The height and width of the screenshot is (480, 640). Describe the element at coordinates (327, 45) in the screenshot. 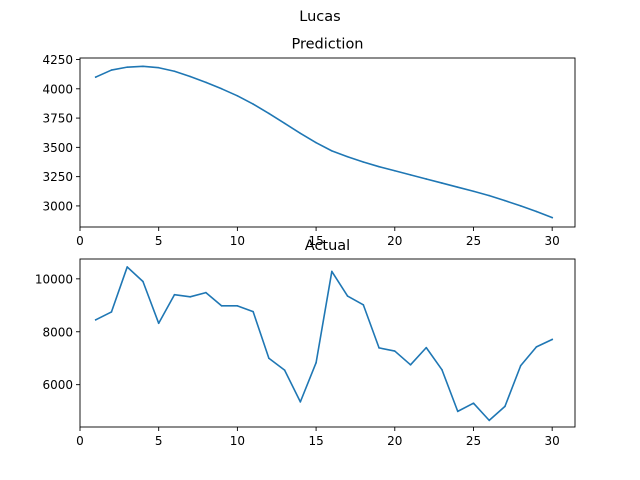

I see `subplot-prediction-title: Prediction` at that location.